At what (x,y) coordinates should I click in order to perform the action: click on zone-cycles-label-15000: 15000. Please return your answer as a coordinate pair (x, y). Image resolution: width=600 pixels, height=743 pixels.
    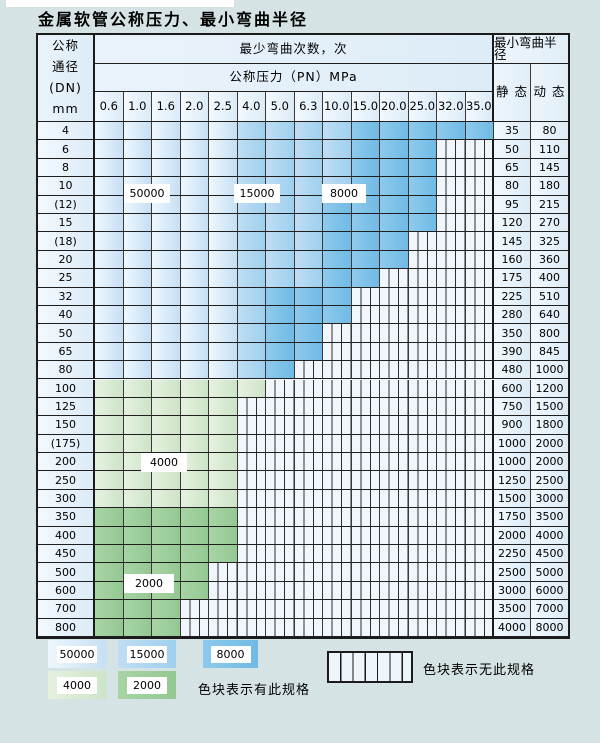
    Looking at the image, I should click on (257, 193).